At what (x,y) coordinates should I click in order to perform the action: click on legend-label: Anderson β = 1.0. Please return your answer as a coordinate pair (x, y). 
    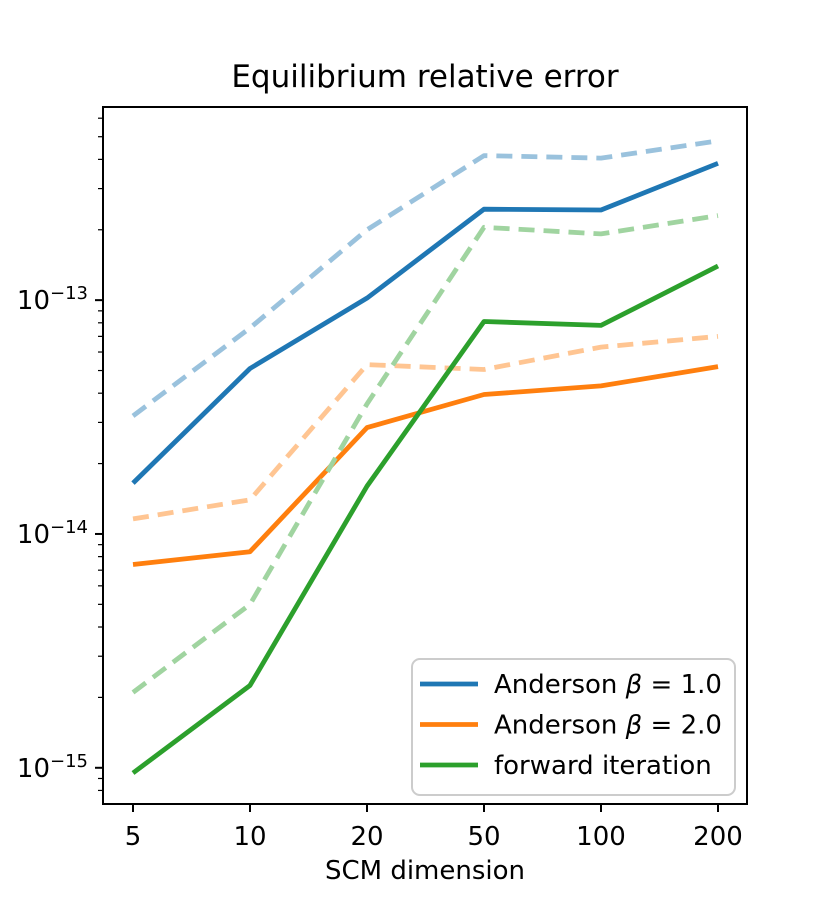
    Looking at the image, I should click on (608, 685).